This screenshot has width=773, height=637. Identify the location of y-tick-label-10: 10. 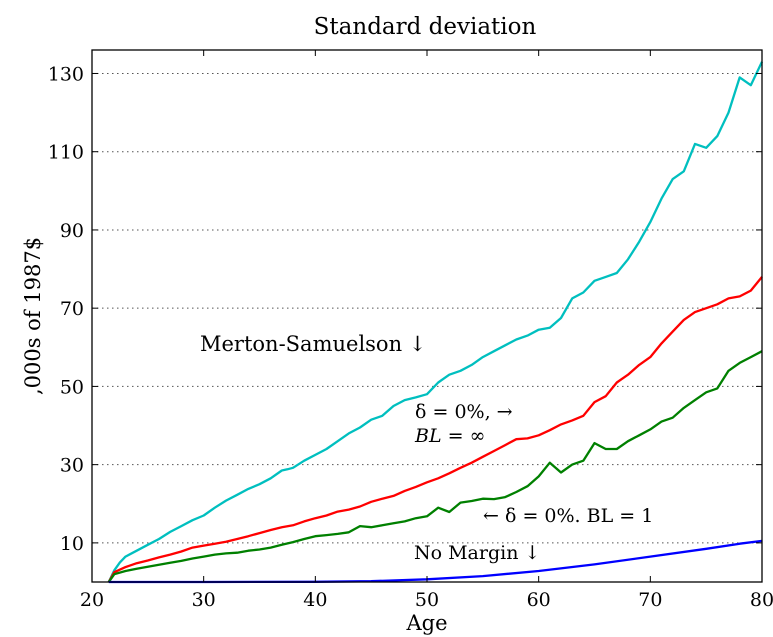
(72, 544).